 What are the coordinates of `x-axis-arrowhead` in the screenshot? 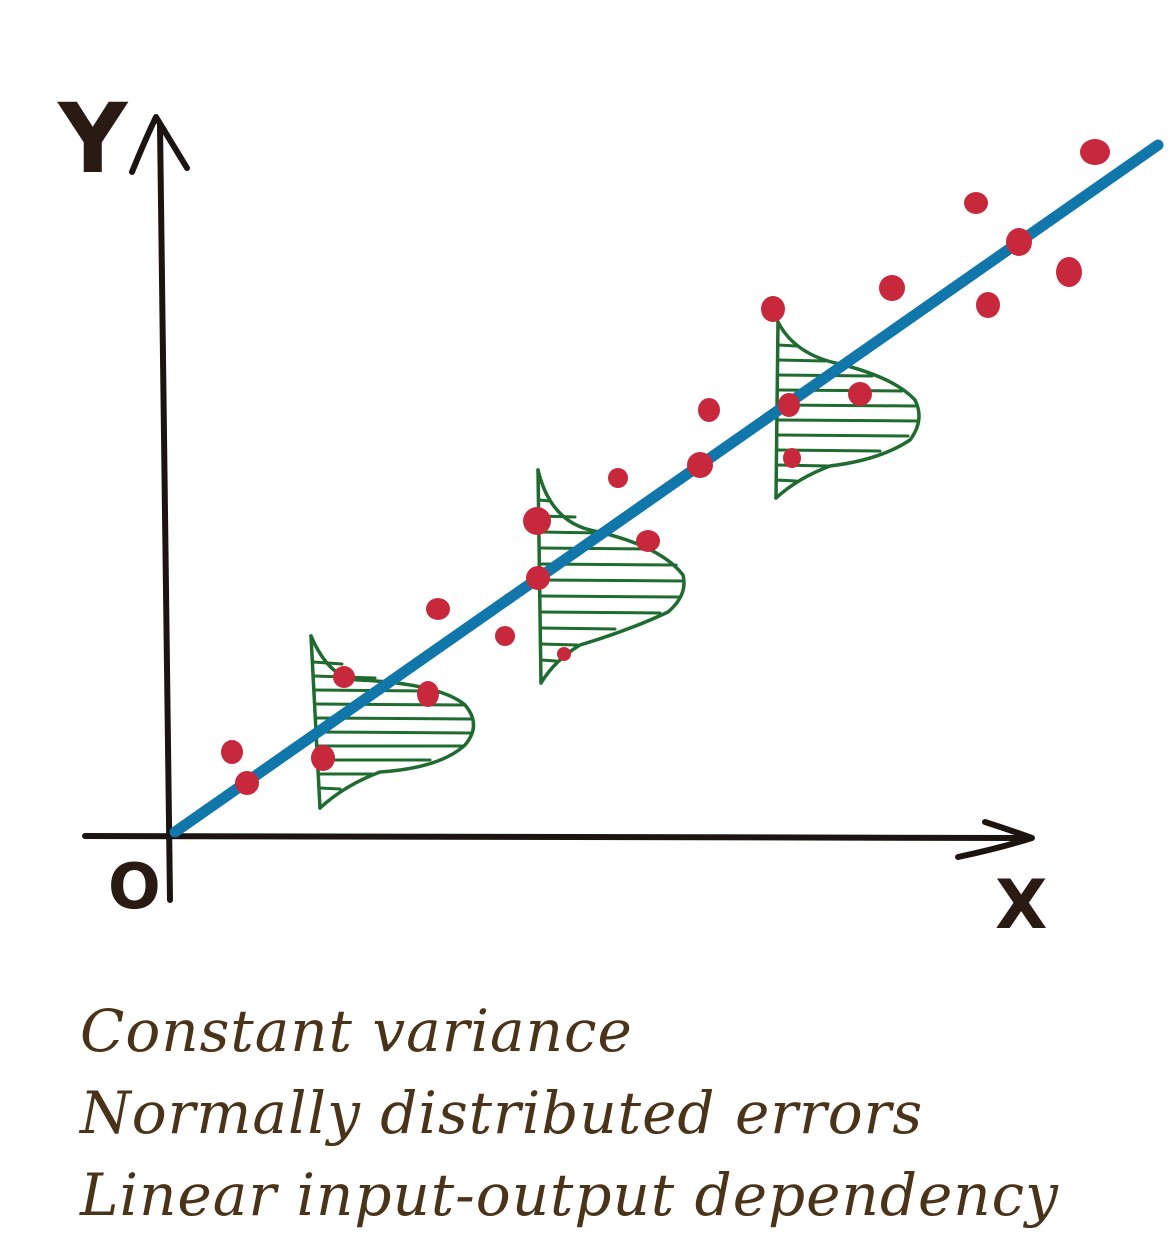 It's located at (995, 839).